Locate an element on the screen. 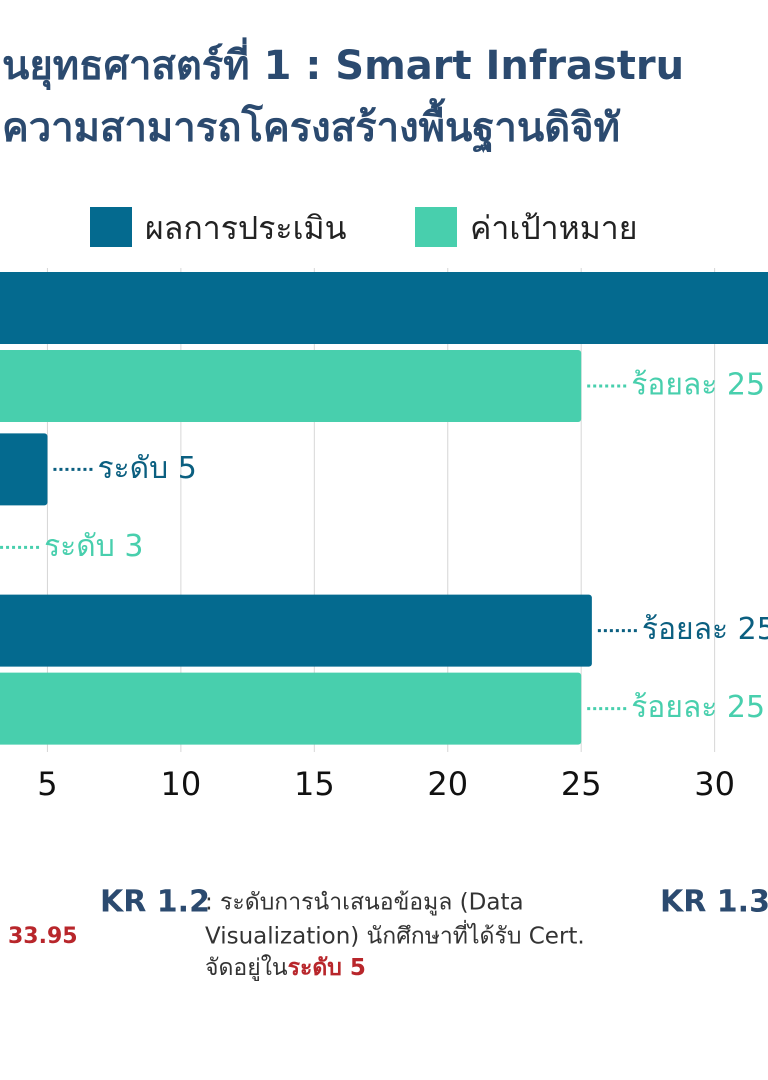 Image resolution: width=768 pixels, height=1080 pixels. kr-text: Visualization) นักศึกษาที่ได้รับ Cert. is located at coordinates (395, 935).